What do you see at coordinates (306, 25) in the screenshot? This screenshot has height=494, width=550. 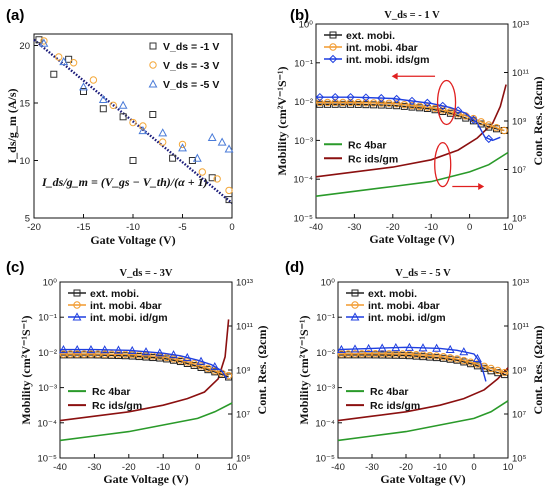 I see `y-tick-label: 10⁰` at bounding box center [306, 25].